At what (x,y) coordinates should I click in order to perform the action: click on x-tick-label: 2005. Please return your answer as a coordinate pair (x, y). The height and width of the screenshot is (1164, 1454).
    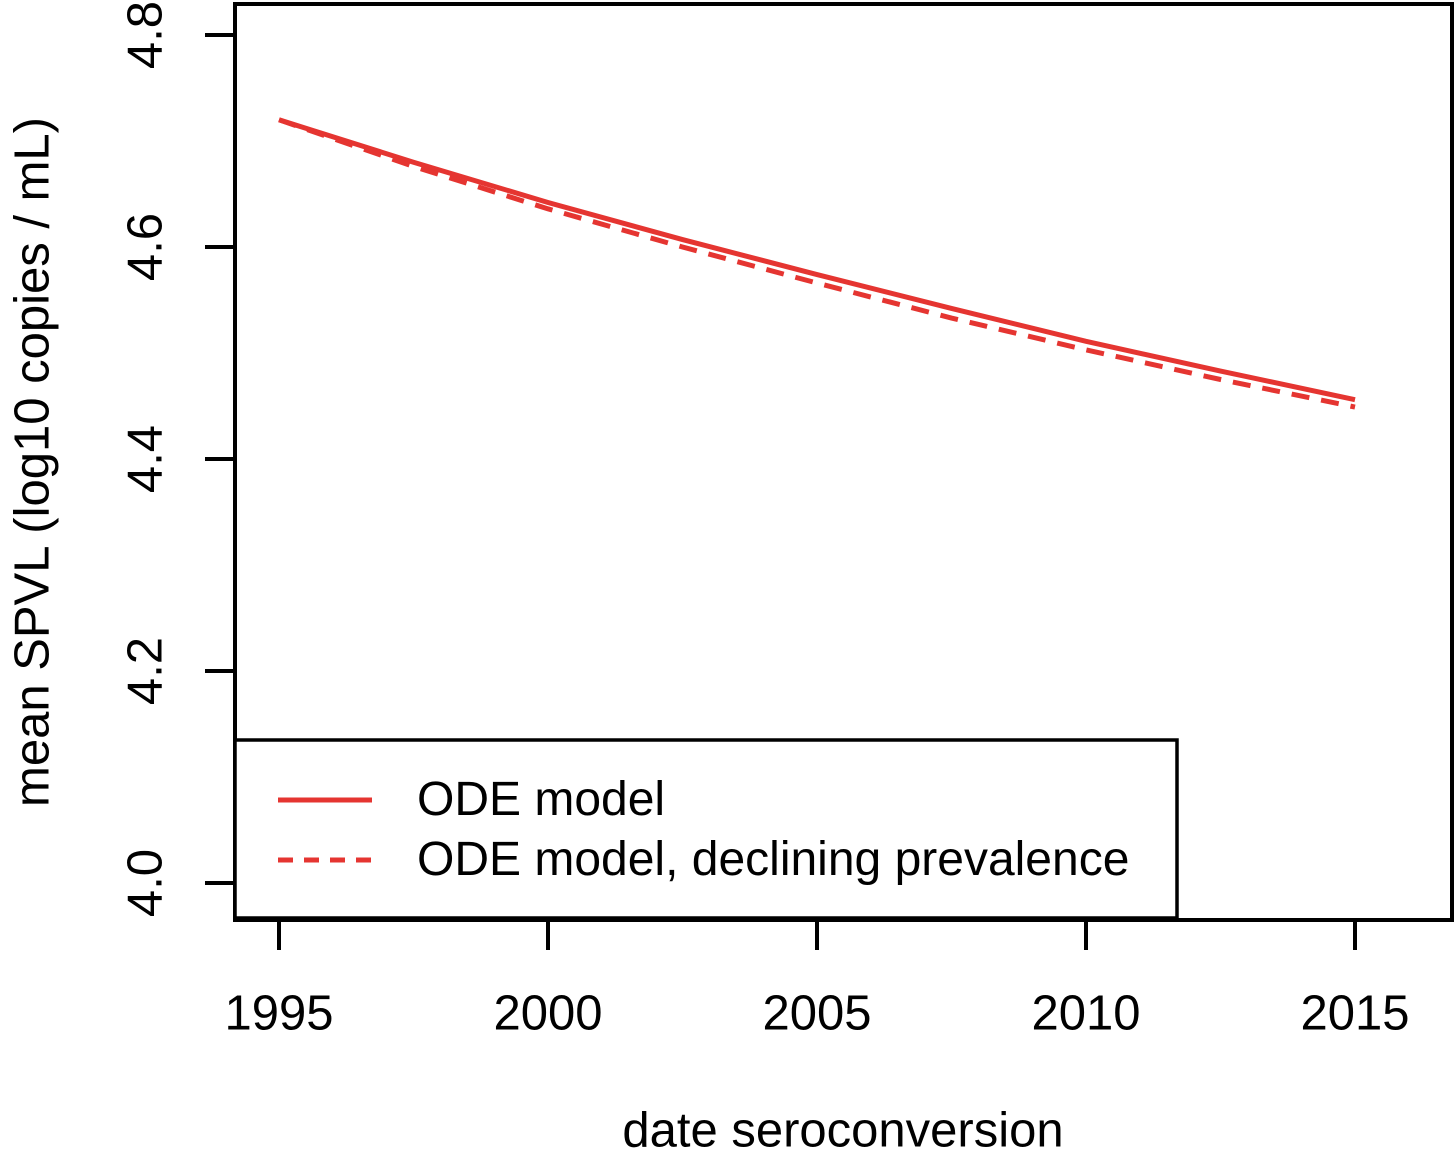
    Looking at the image, I should click on (817, 1013).